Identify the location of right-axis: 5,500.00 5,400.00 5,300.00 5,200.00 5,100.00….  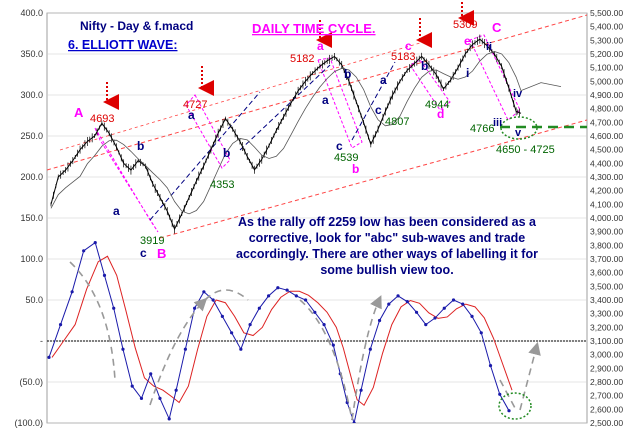
(606, 218).